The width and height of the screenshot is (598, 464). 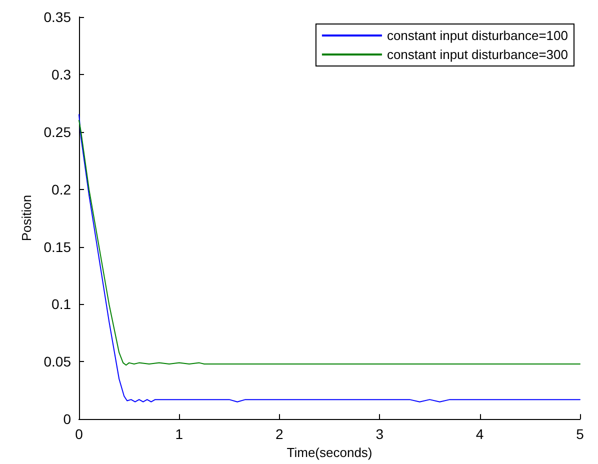 I want to click on x-tick-label: 4, so click(x=480, y=434).